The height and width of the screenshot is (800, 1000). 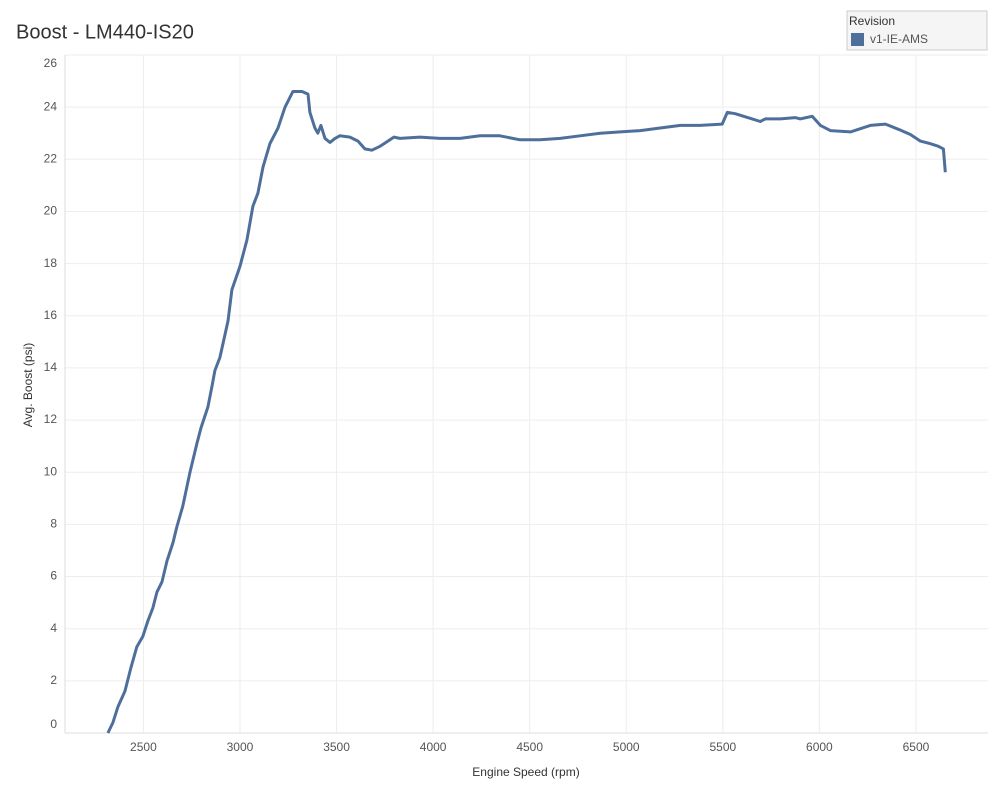 I want to click on y-tick-label: 2, so click(x=53, y=680).